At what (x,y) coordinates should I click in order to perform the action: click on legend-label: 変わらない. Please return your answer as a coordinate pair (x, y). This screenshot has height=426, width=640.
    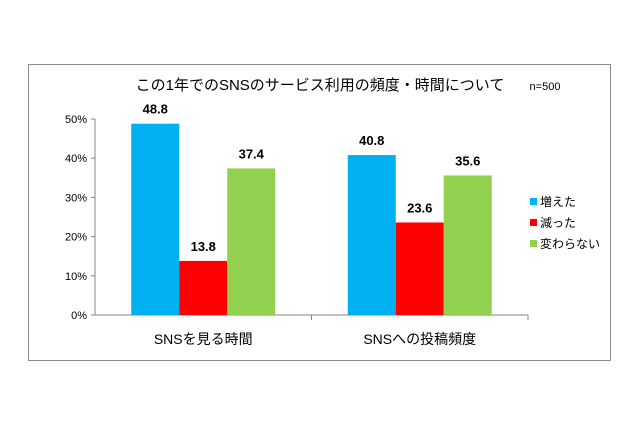
    Looking at the image, I should click on (570, 243).